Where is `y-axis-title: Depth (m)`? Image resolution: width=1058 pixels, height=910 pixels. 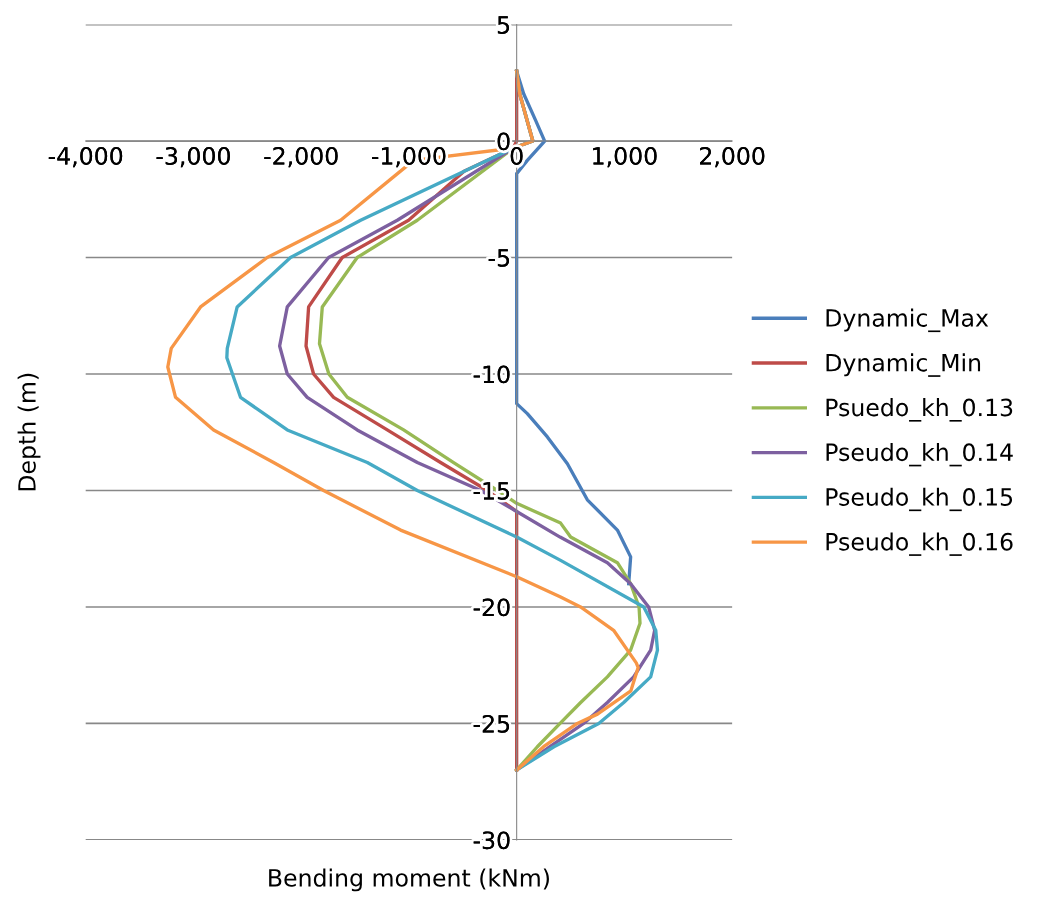
y-axis-title: Depth (m) is located at coordinates (29, 432).